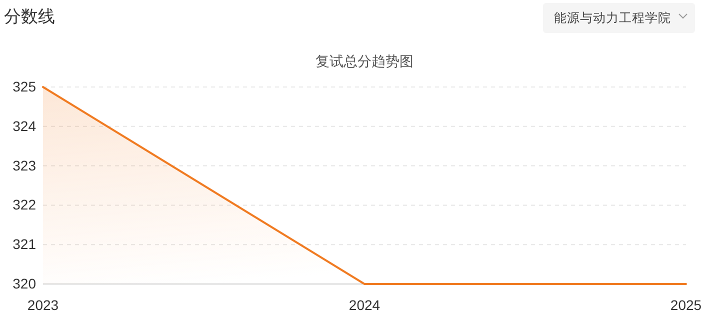  I want to click on x-tick-label: 2025, so click(686, 304).